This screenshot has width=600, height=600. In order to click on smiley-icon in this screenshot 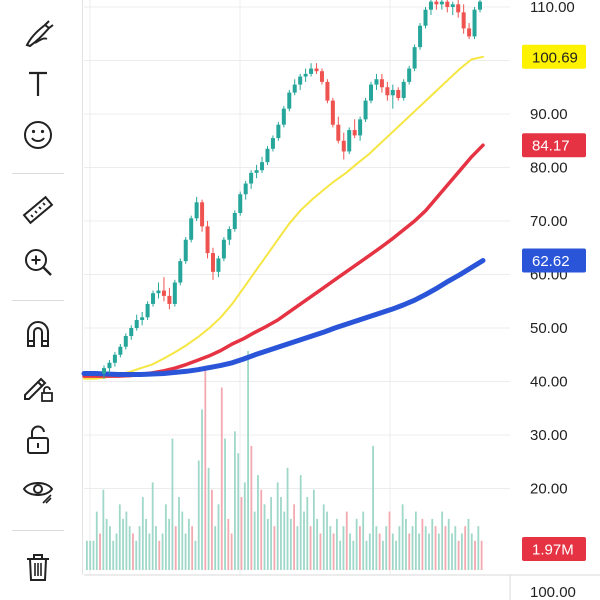, I will do `click(38, 135)`.